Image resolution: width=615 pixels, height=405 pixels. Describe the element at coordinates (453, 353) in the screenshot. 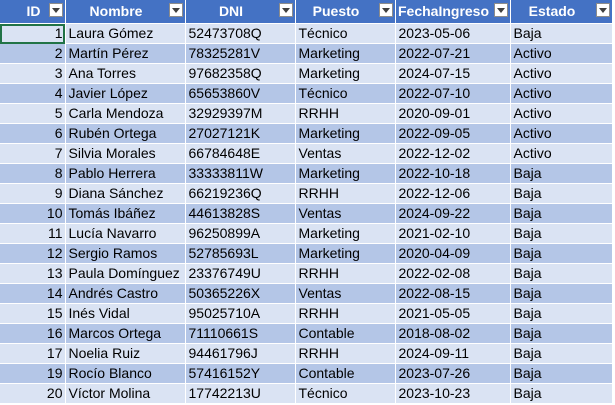

I see `cell-fechaingreso: 2024-09-11` at that location.